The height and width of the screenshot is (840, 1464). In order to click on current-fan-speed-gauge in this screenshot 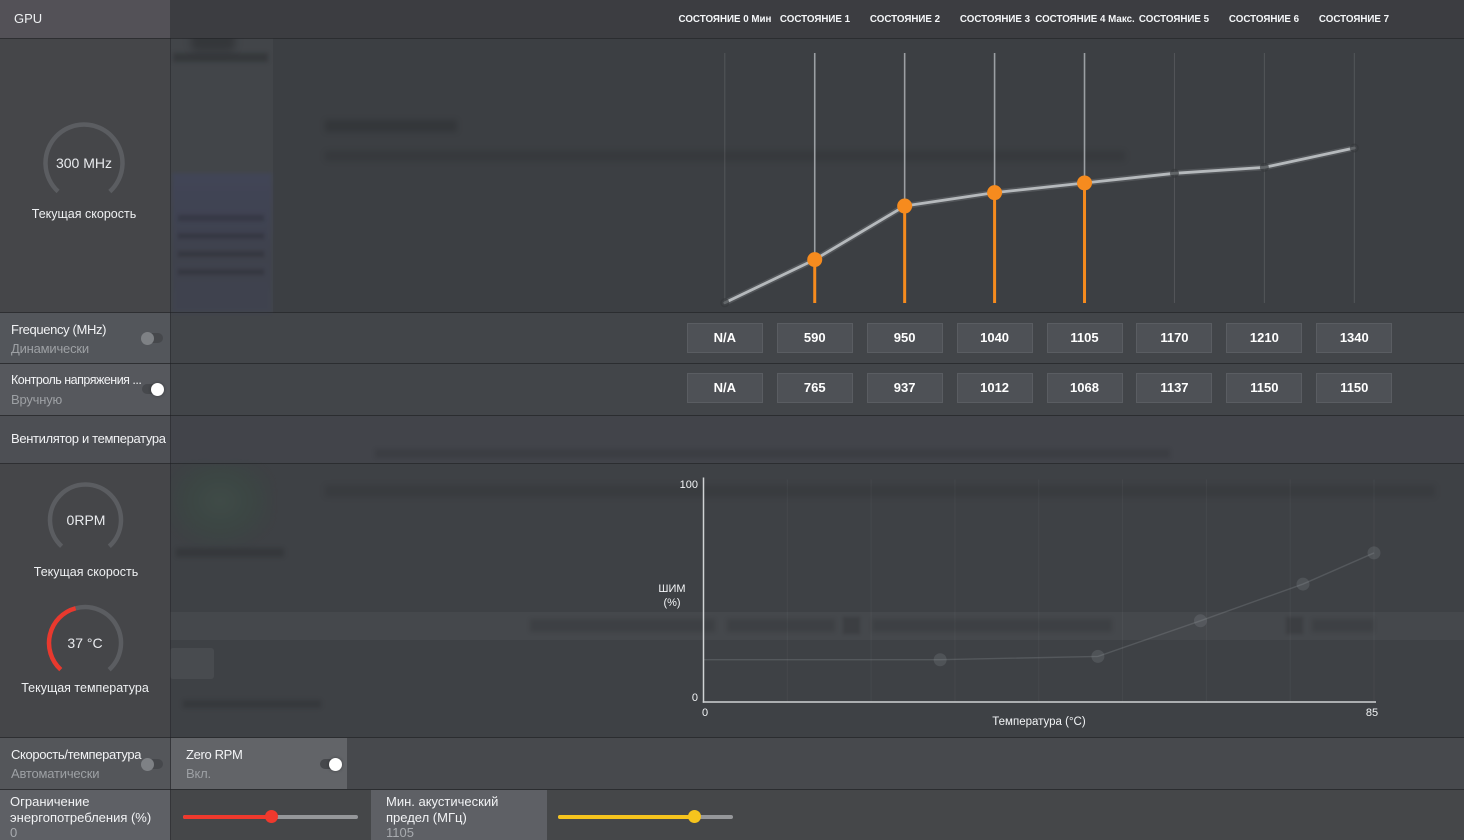, I will do `click(85, 577)`.